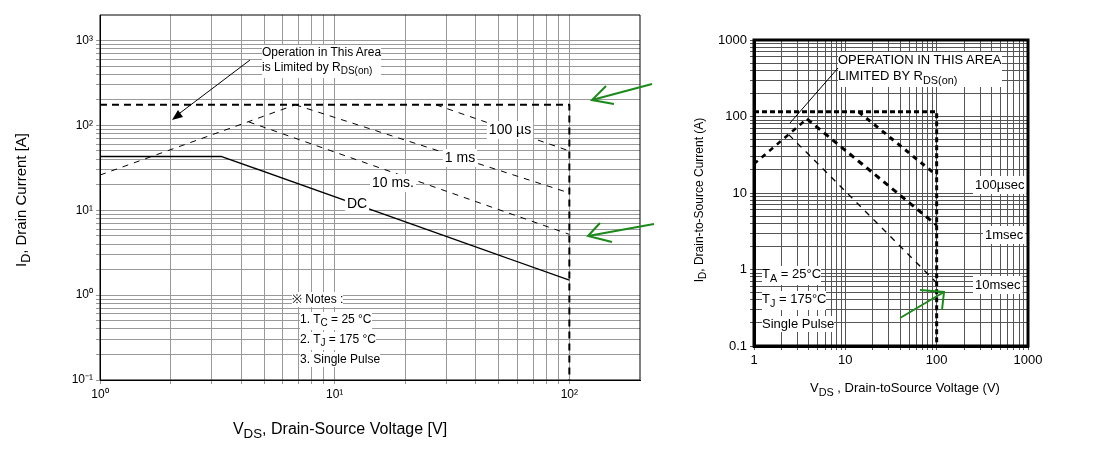 Image resolution: width=1113 pixels, height=464 pixels. What do you see at coordinates (82, 379) in the screenshot?
I see `y-tick-label: 10⁻¹` at bounding box center [82, 379].